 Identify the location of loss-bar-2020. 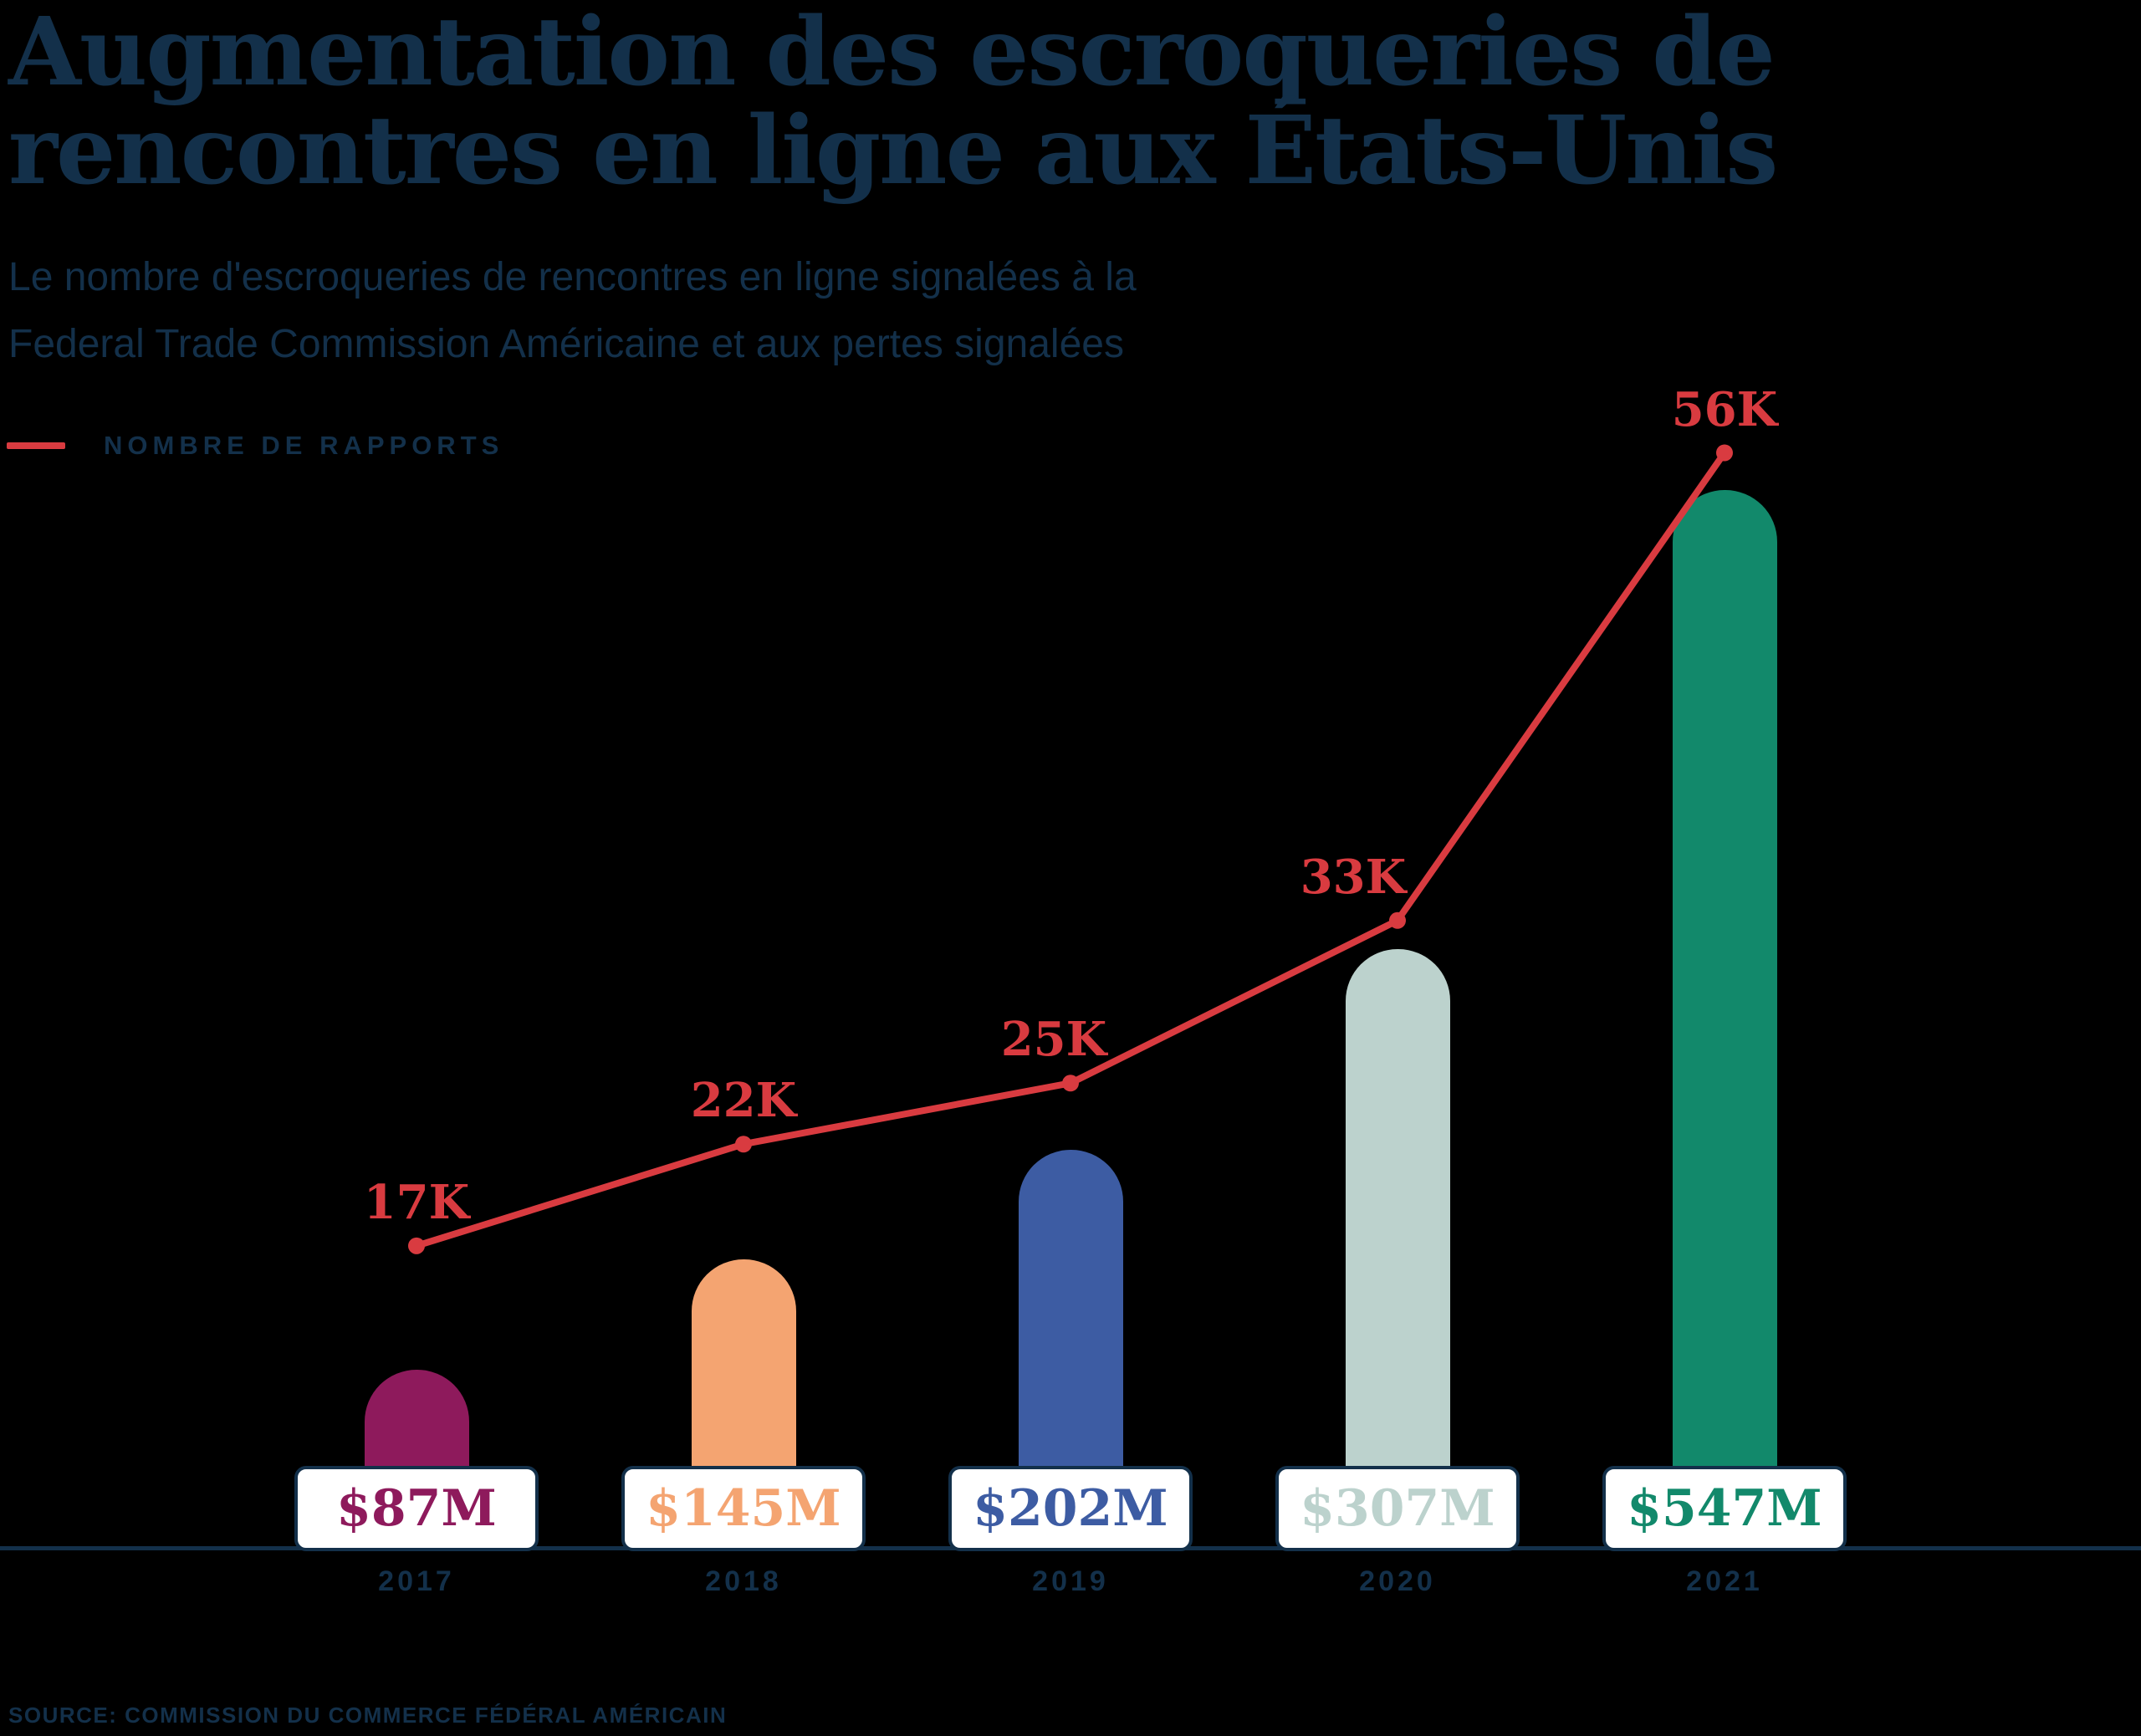
(1397, 1249).